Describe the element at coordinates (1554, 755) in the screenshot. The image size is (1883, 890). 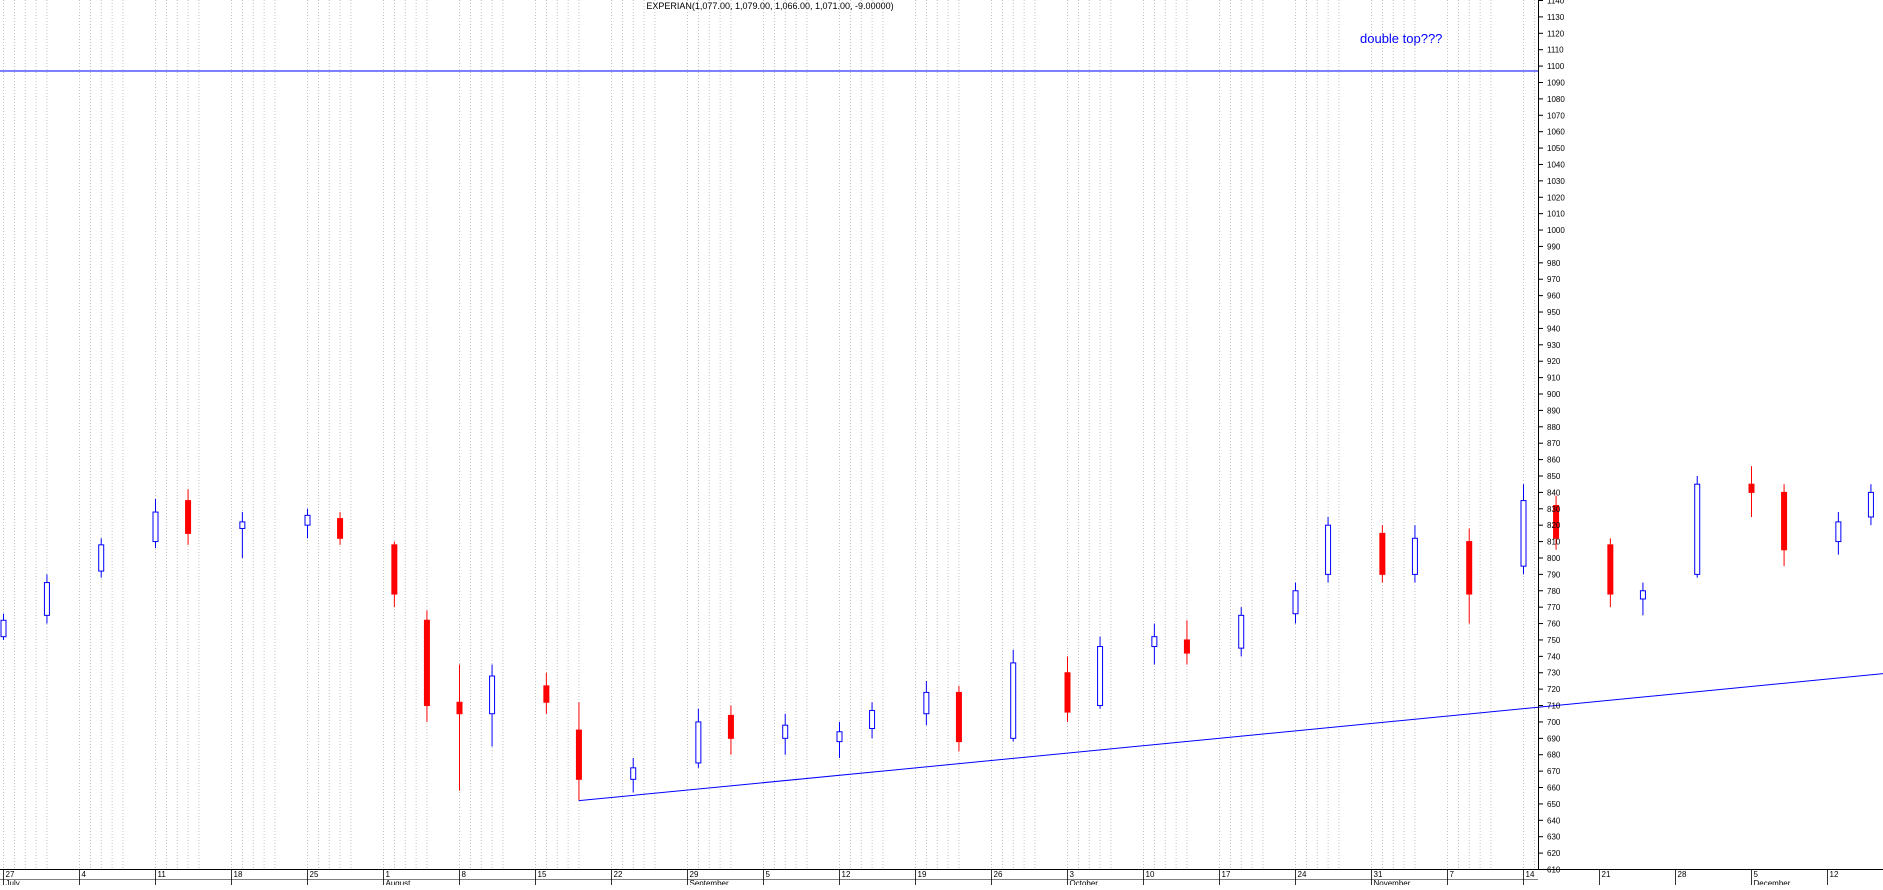
I see `y-tick-label: 680` at that location.